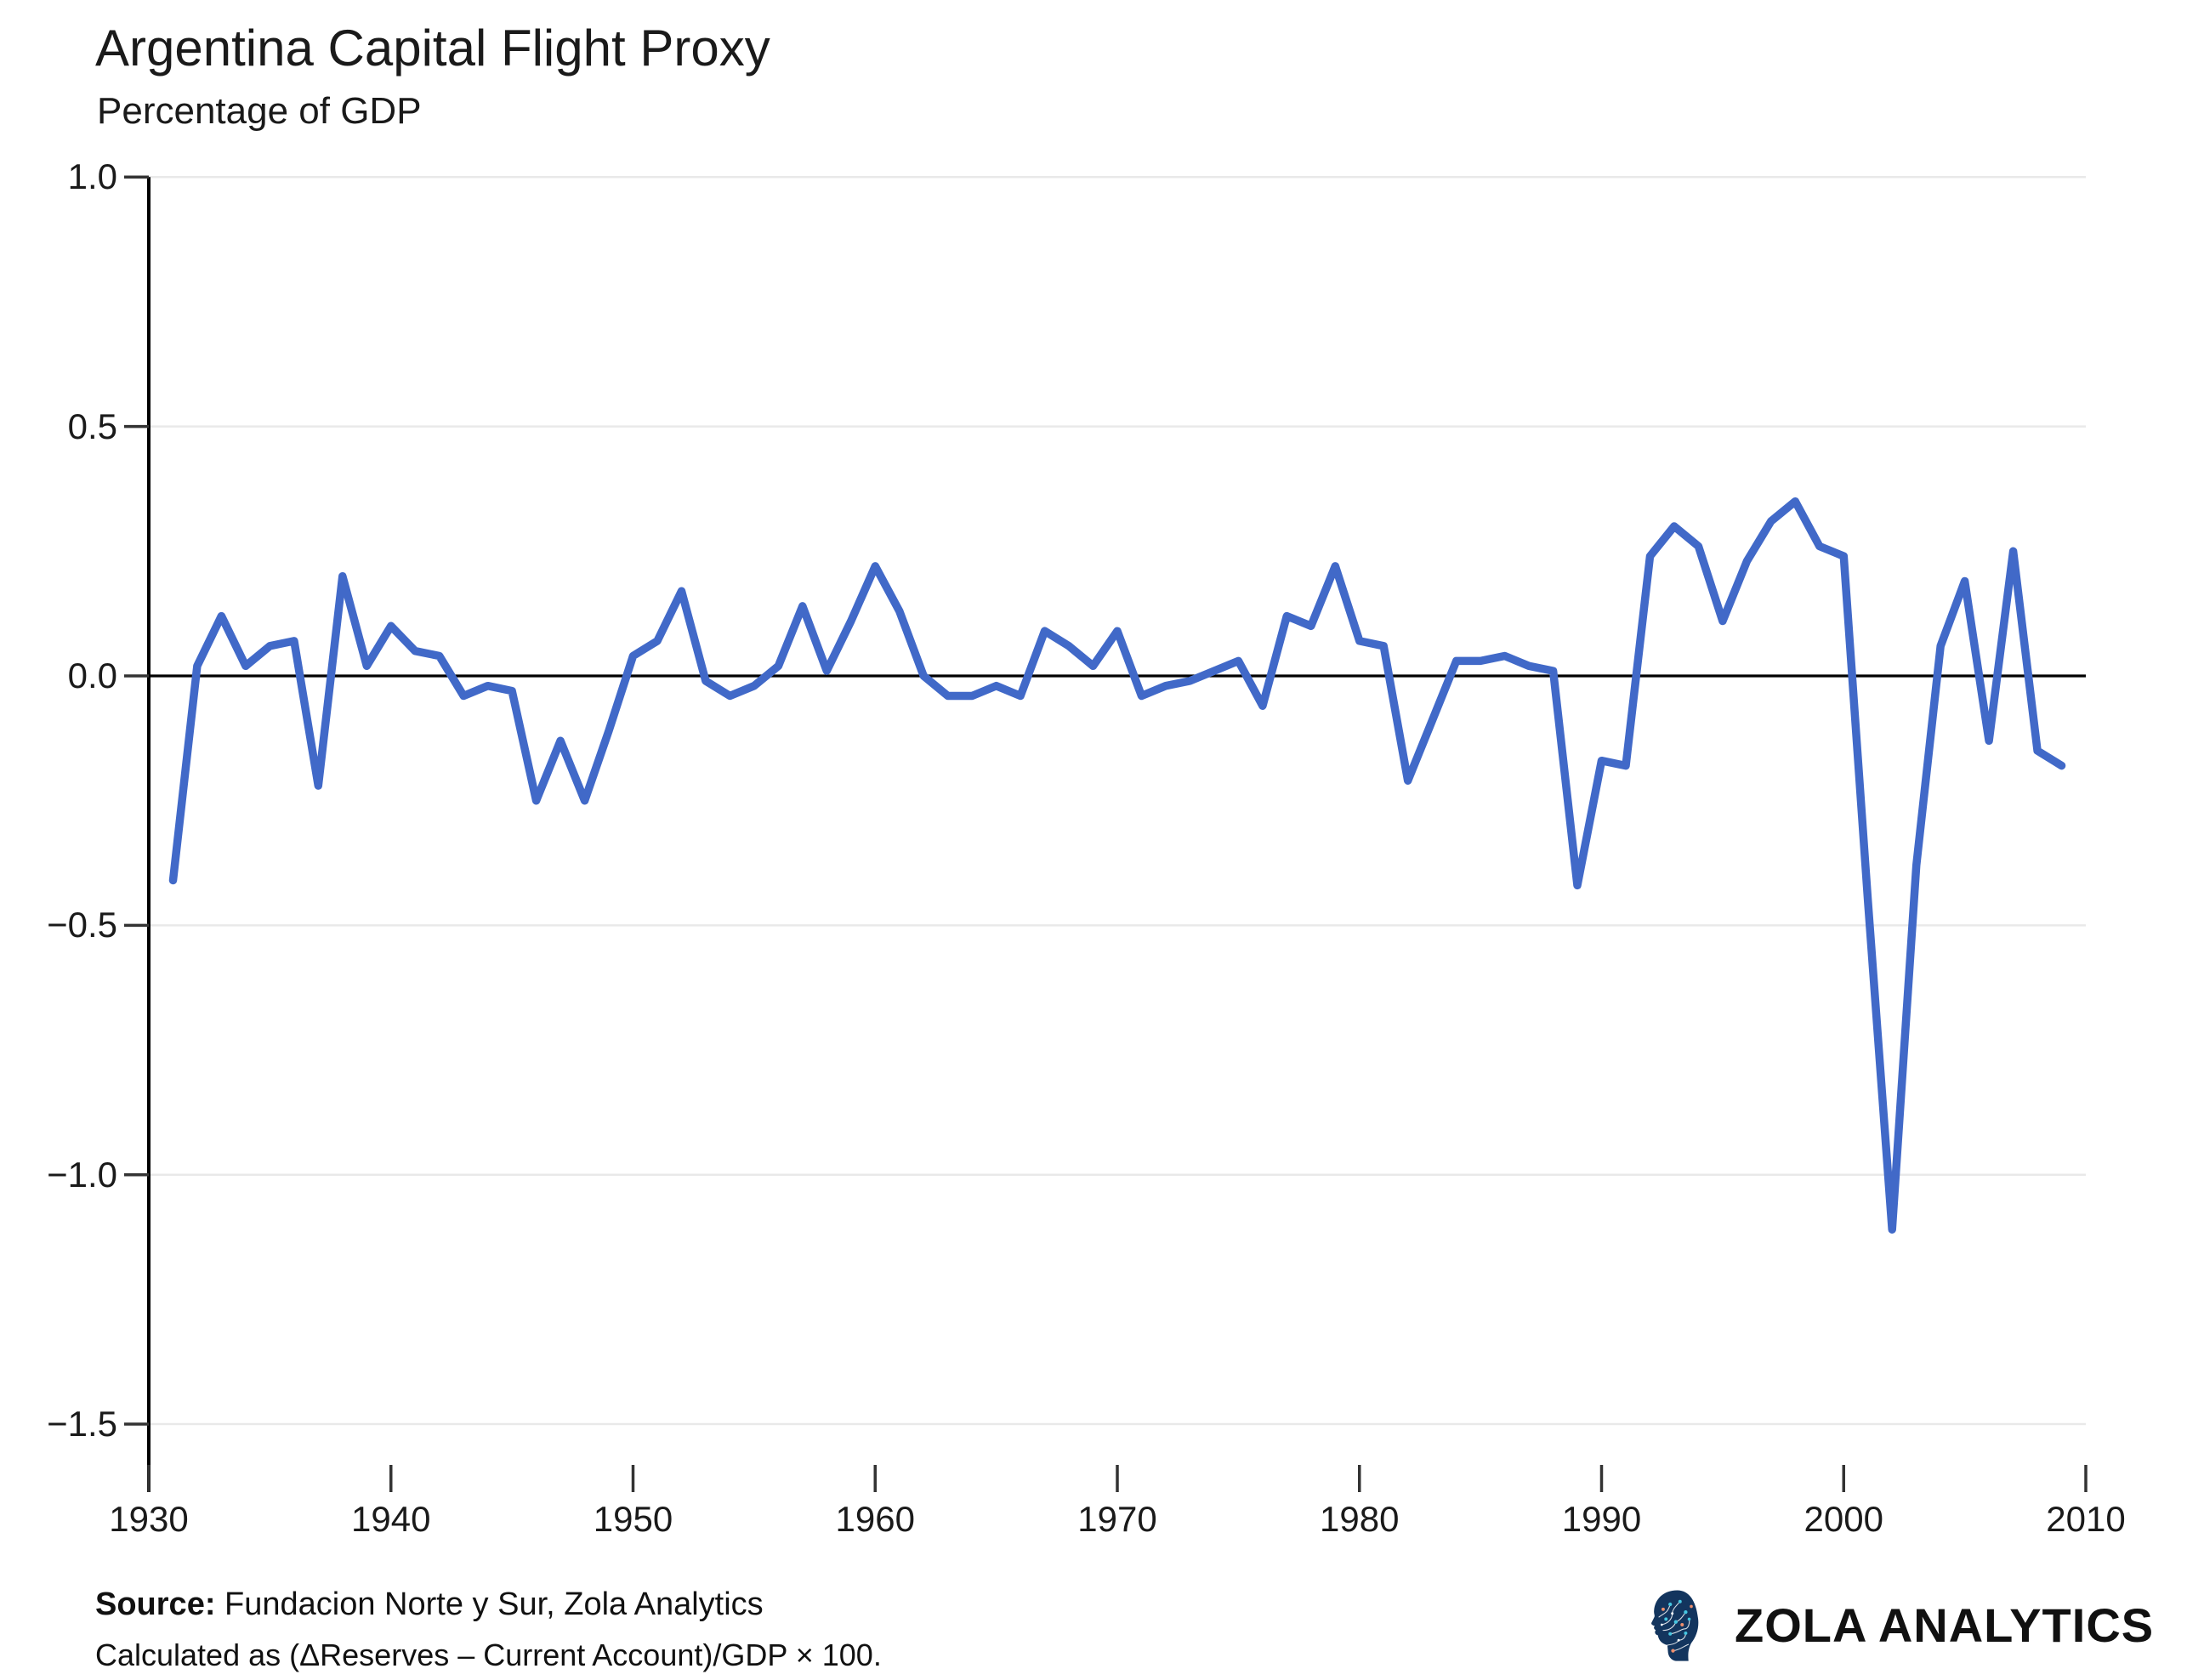  Describe the element at coordinates (149, 1519) in the screenshot. I see `x-tick-label: 1930` at that location.